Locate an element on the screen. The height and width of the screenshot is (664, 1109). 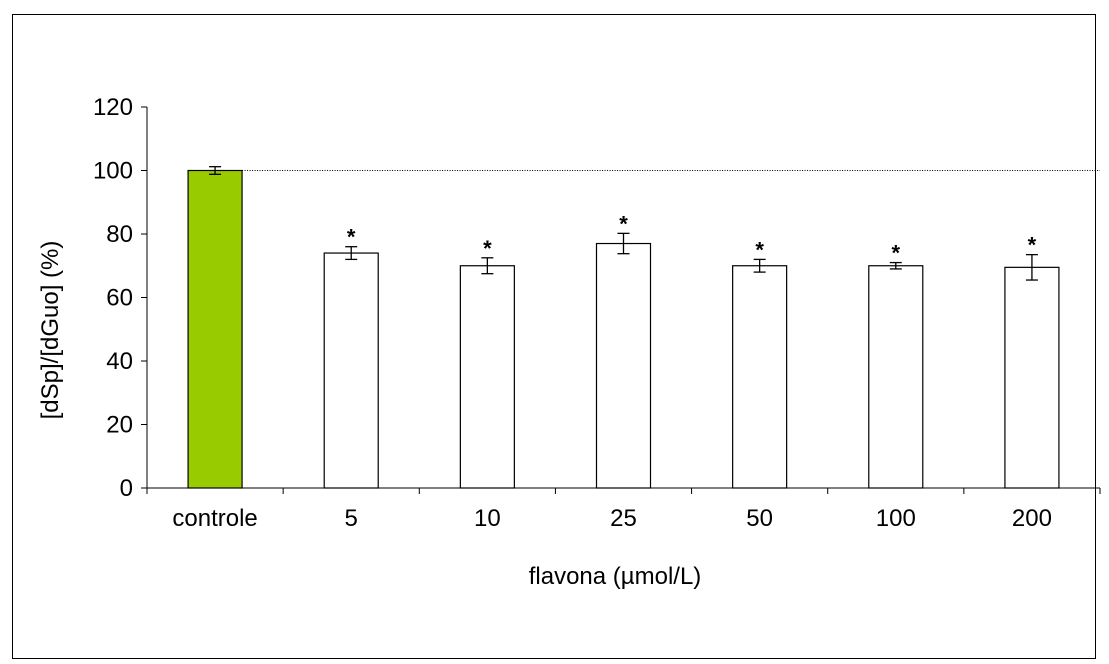
x-tick-label: controle is located at coordinates (214, 518).